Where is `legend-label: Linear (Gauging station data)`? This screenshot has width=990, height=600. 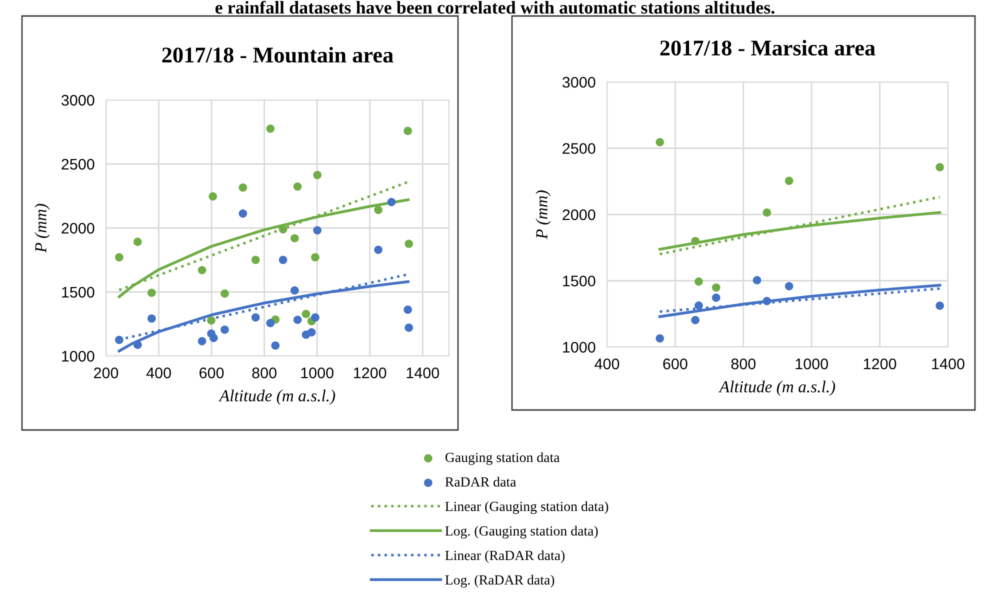 legend-label: Linear (Gauging station data) is located at coordinates (526, 507).